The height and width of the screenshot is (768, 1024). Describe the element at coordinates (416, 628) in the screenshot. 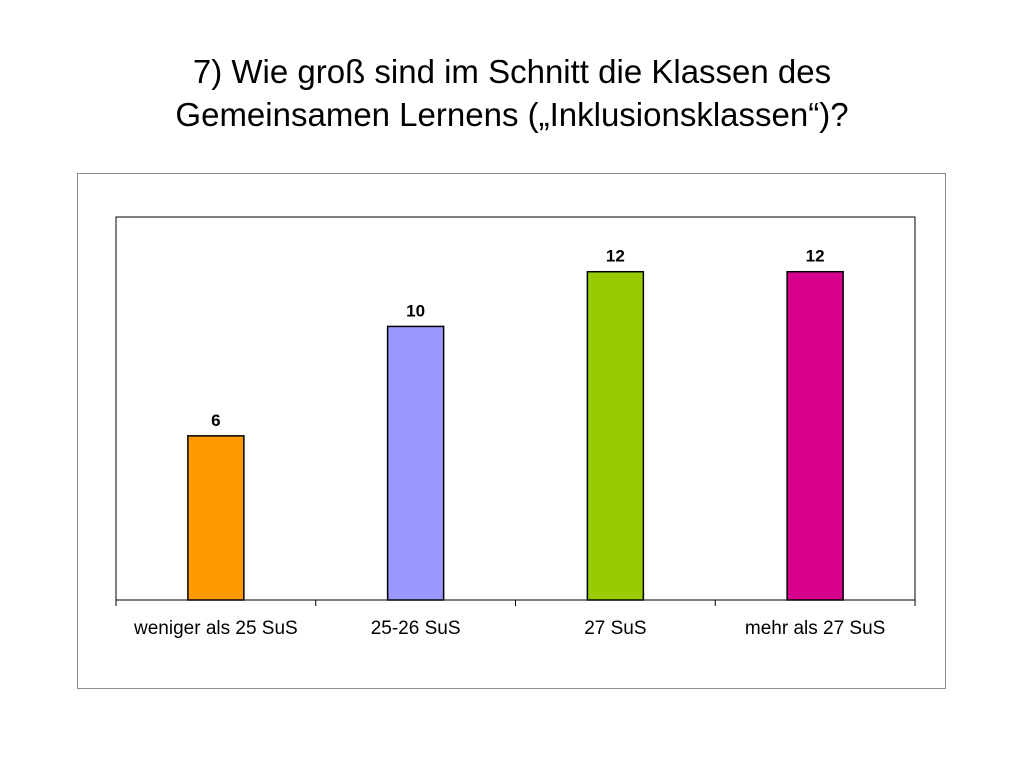

I see `x-tick-label: 25-26 SuS` at that location.